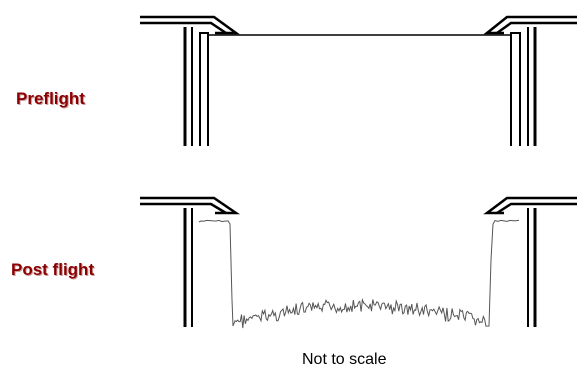  Describe the element at coordinates (196, 86) in the screenshot. I see `preflight-left-wall` at that location.